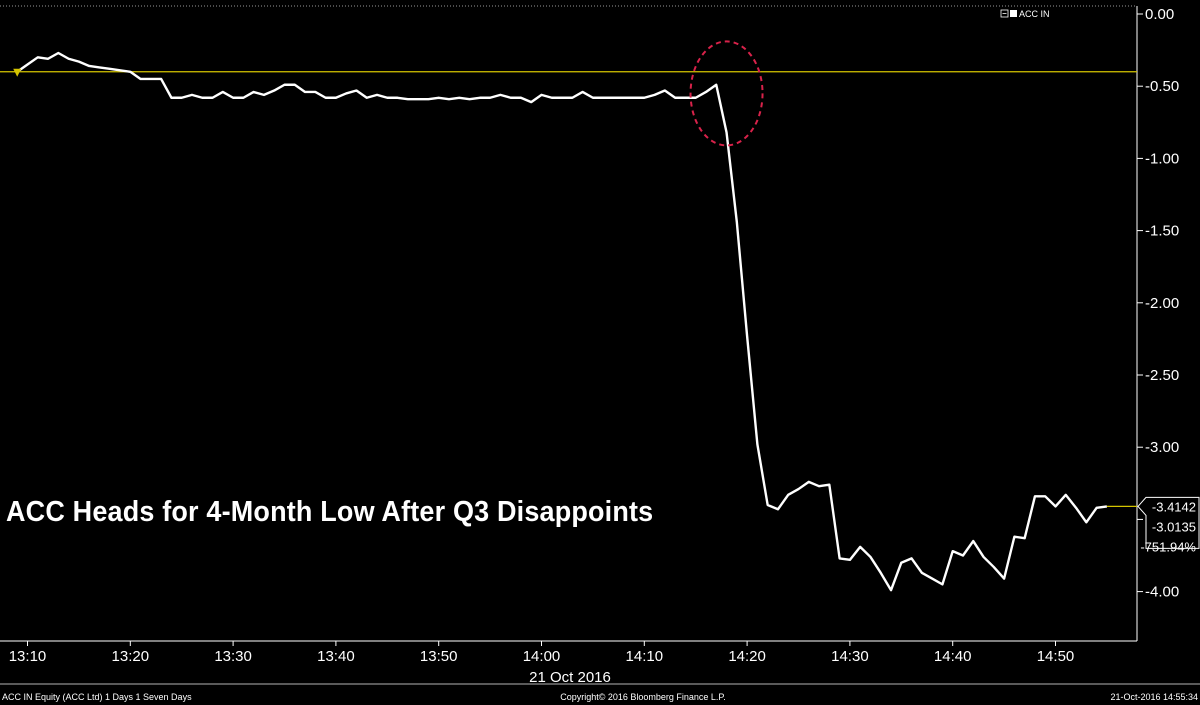 Image resolution: width=1200 pixels, height=705 pixels. I want to click on y-axis-ticks: 0.00 -0.50 -1.00 -1.50 -2.00 -2.50 -3.00 -4.00, so click(1158, 303).